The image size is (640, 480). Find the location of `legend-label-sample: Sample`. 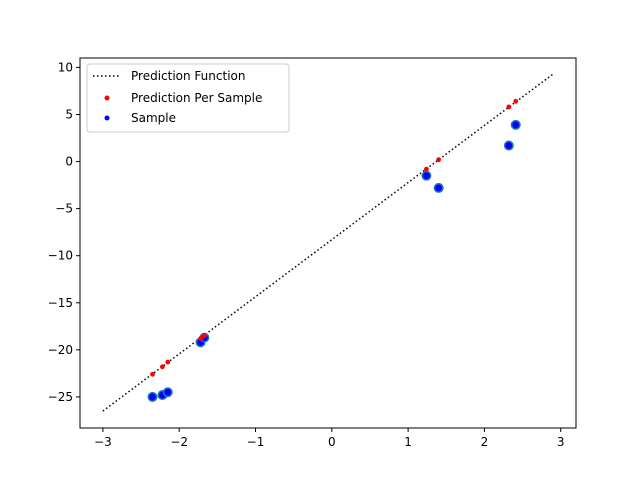

legend-label-sample: Sample is located at coordinates (153, 118).